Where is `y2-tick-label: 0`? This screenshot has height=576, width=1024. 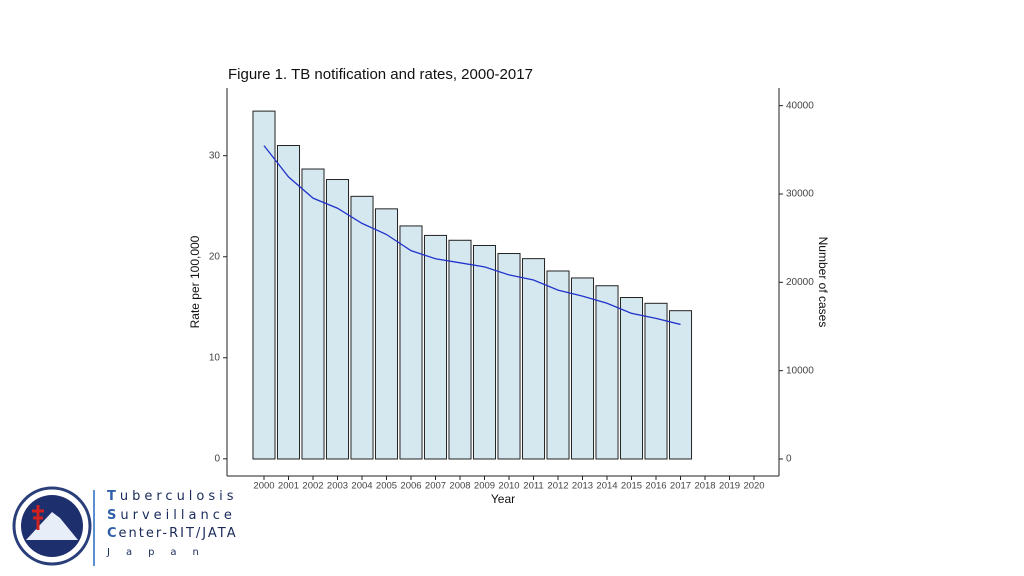 y2-tick-label: 0 is located at coordinates (789, 459).